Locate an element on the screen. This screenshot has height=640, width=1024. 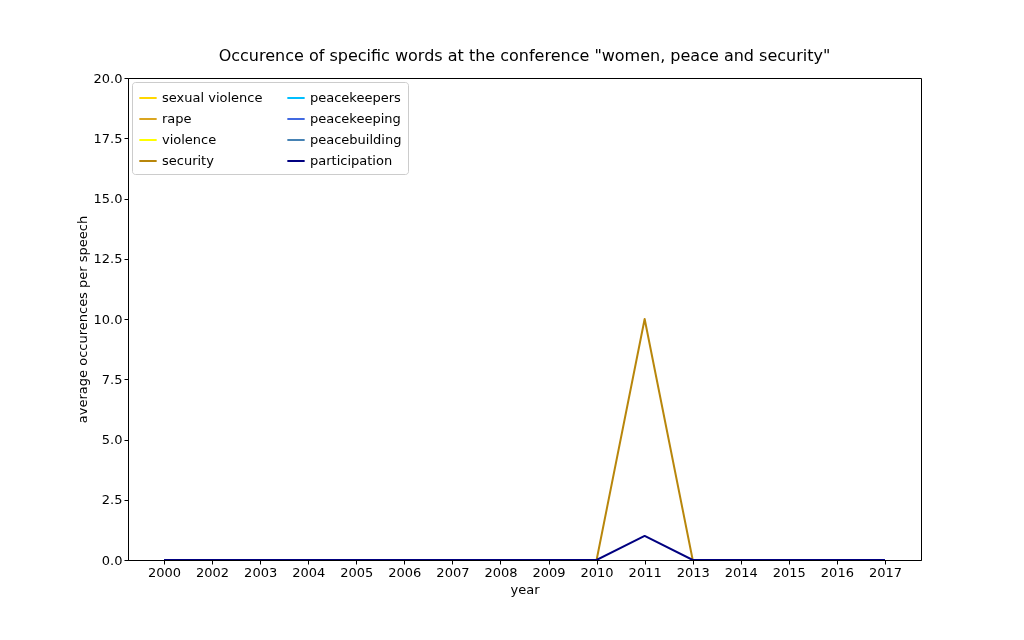
y-tick-label: 17.5 is located at coordinates (108, 138).